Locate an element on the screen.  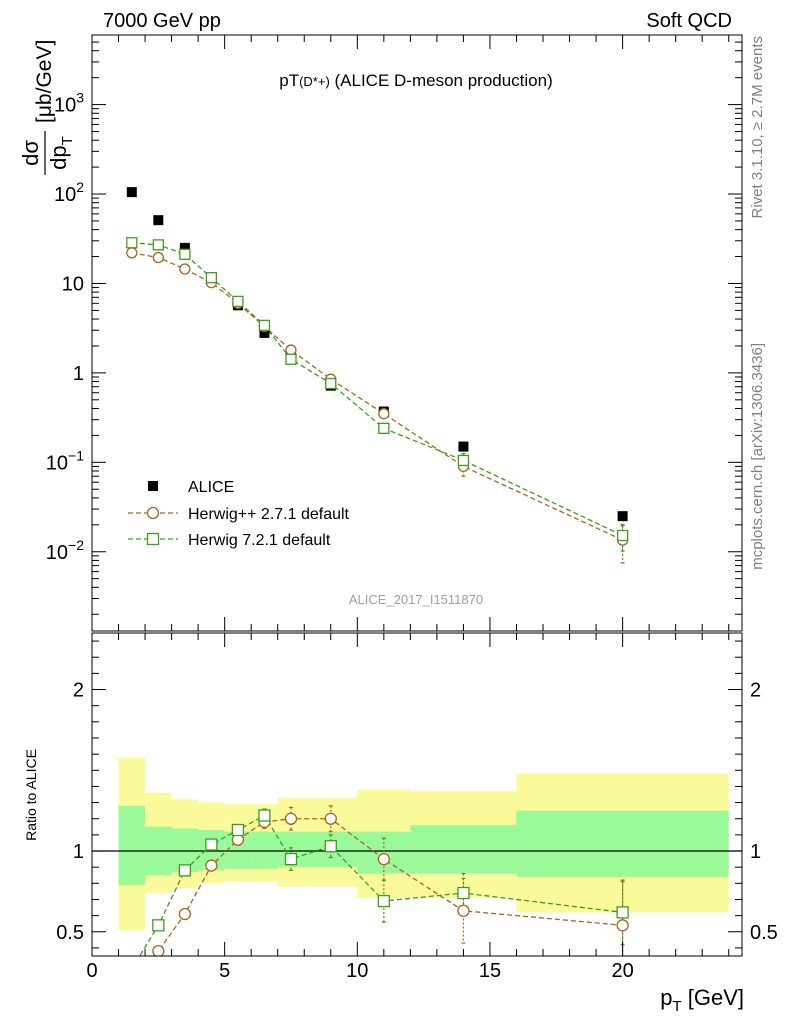
ratio-y-tick-label-right: 0.5 is located at coordinates (764, 933).